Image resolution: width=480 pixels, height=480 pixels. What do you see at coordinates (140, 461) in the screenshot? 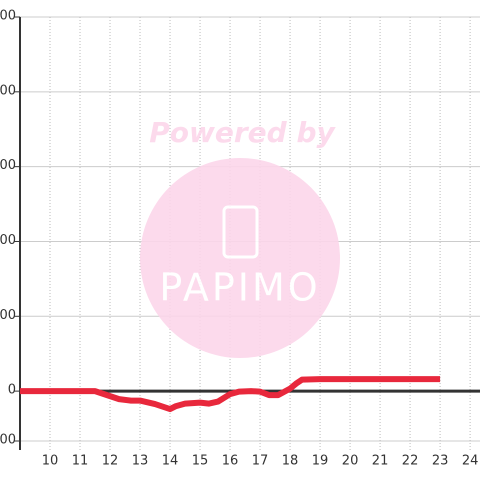
I see `x-tick-label: 13` at bounding box center [140, 461].